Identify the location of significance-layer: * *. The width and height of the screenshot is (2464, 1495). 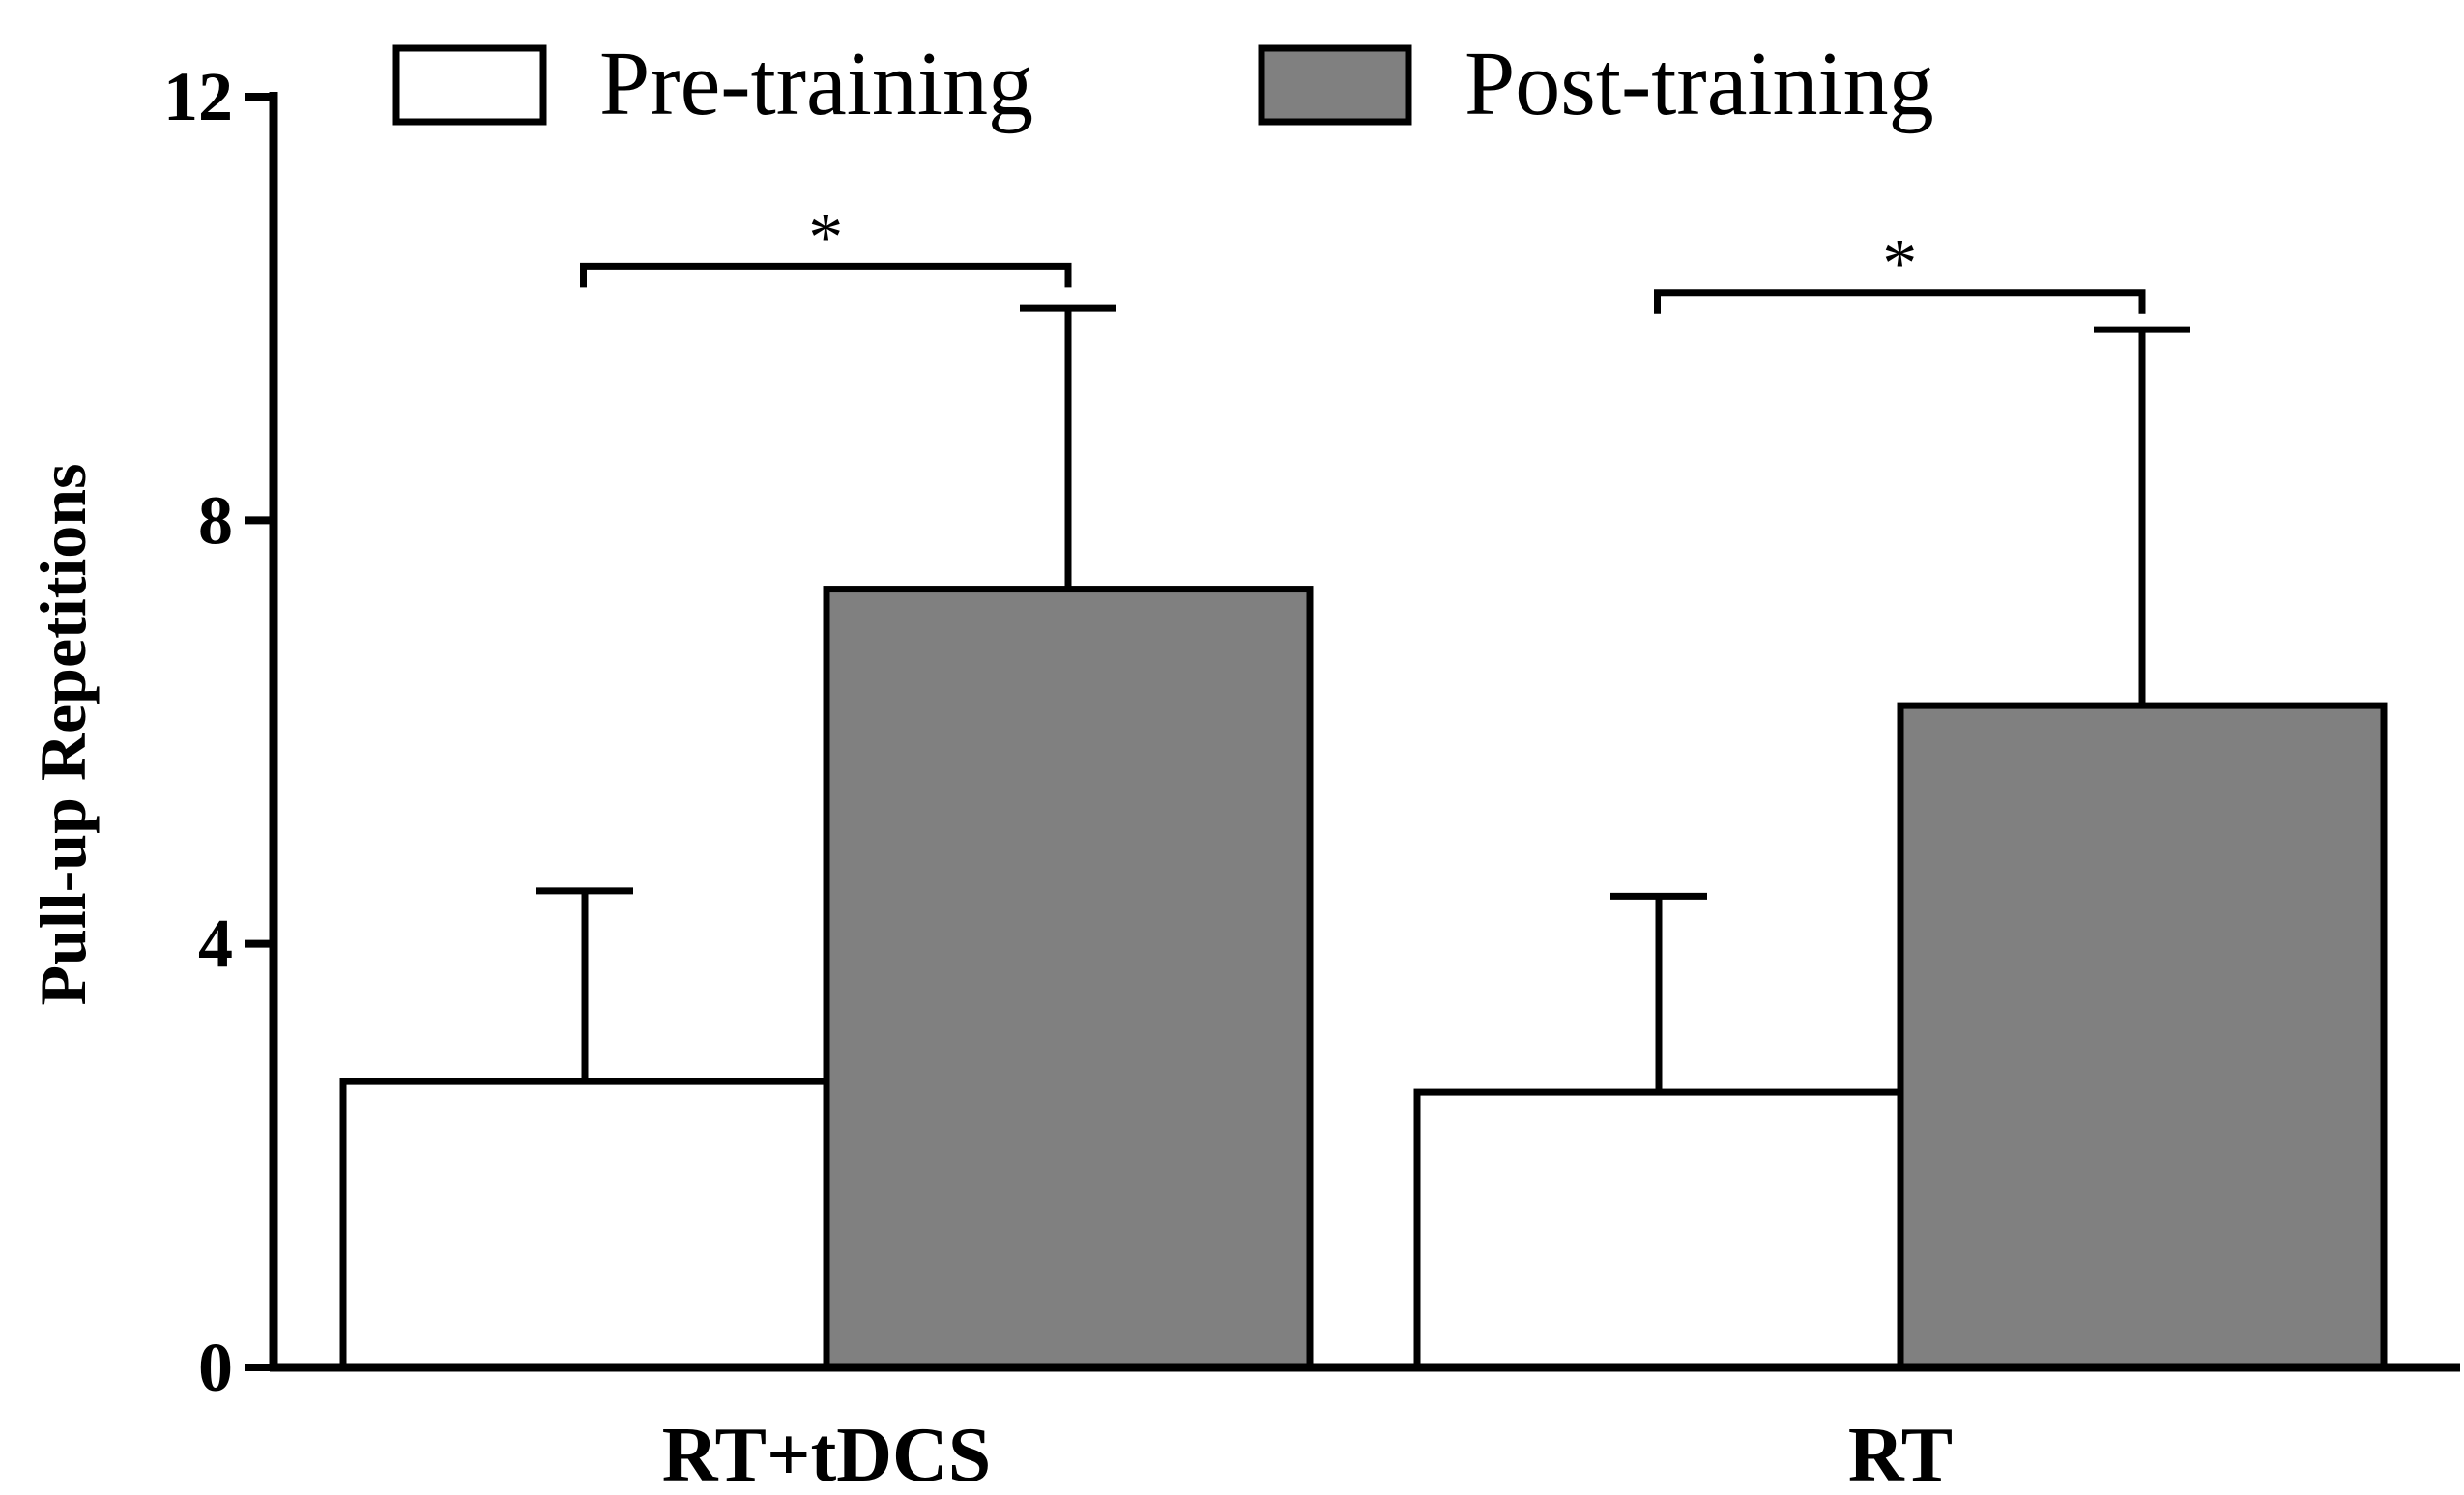
(1363, 256).